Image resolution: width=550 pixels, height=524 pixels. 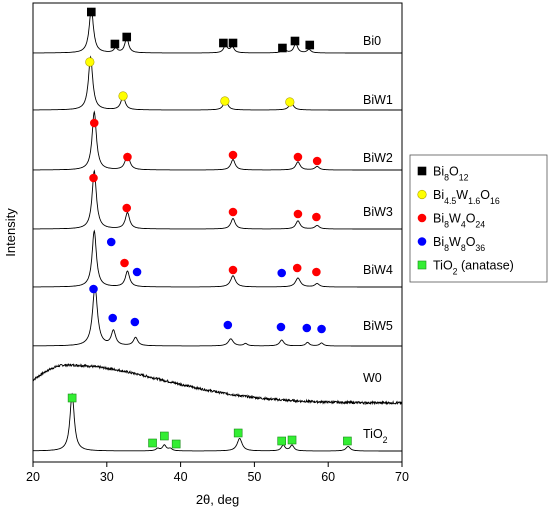 I want to click on series-label: TiO2, so click(x=375, y=436).